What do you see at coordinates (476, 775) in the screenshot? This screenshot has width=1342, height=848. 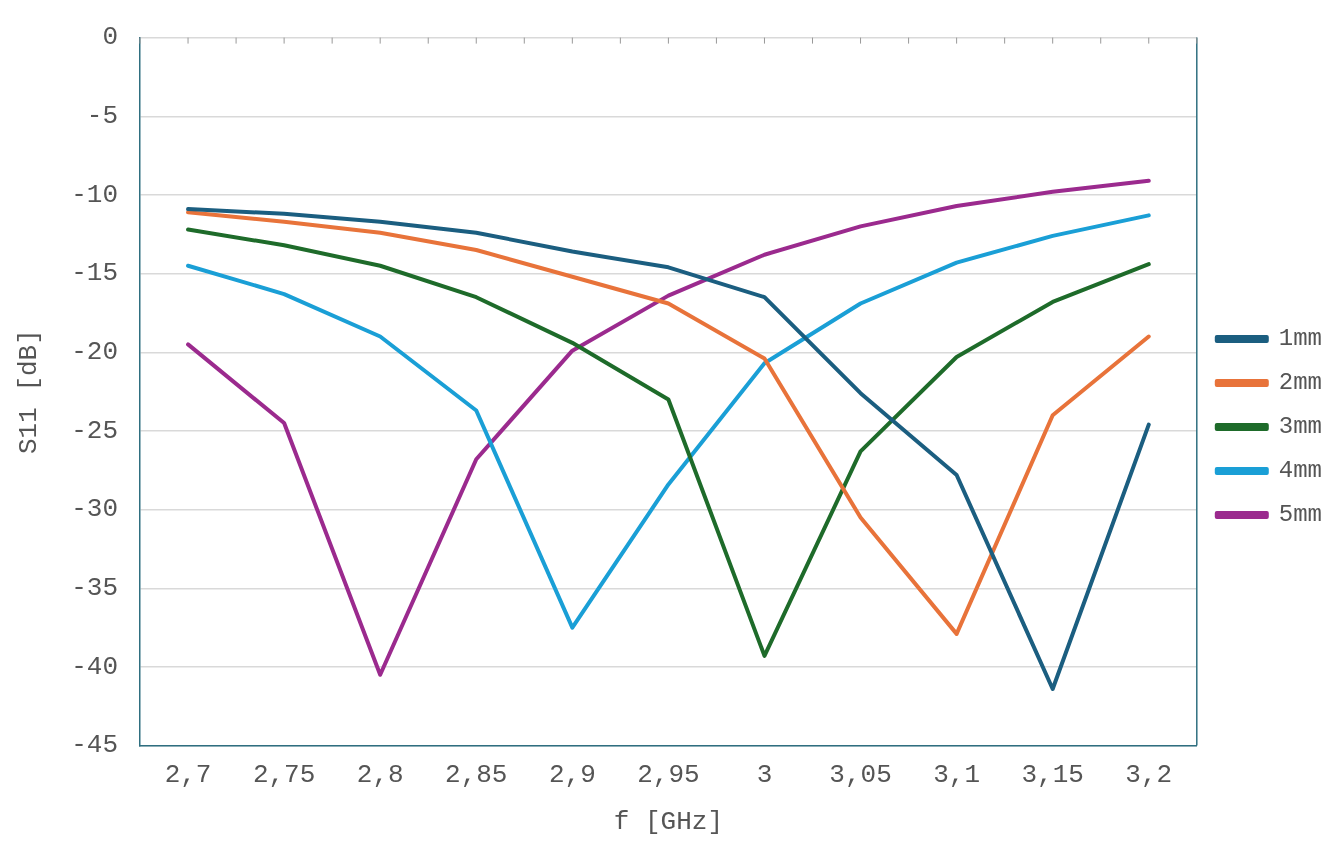 I see `x-tick-label: 2,85` at bounding box center [476, 775].